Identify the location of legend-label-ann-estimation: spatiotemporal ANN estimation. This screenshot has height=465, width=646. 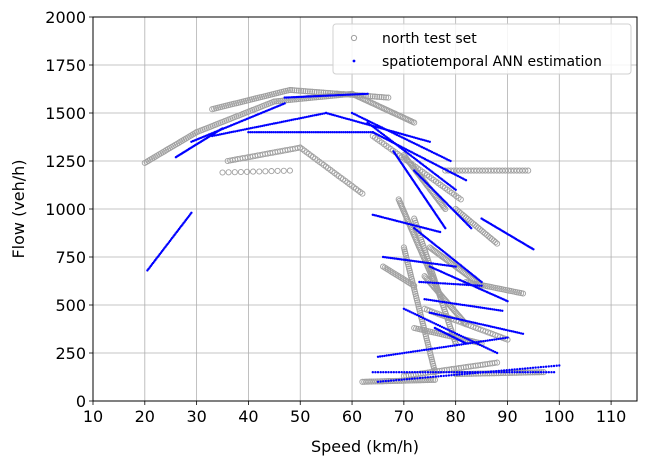
(492, 62).